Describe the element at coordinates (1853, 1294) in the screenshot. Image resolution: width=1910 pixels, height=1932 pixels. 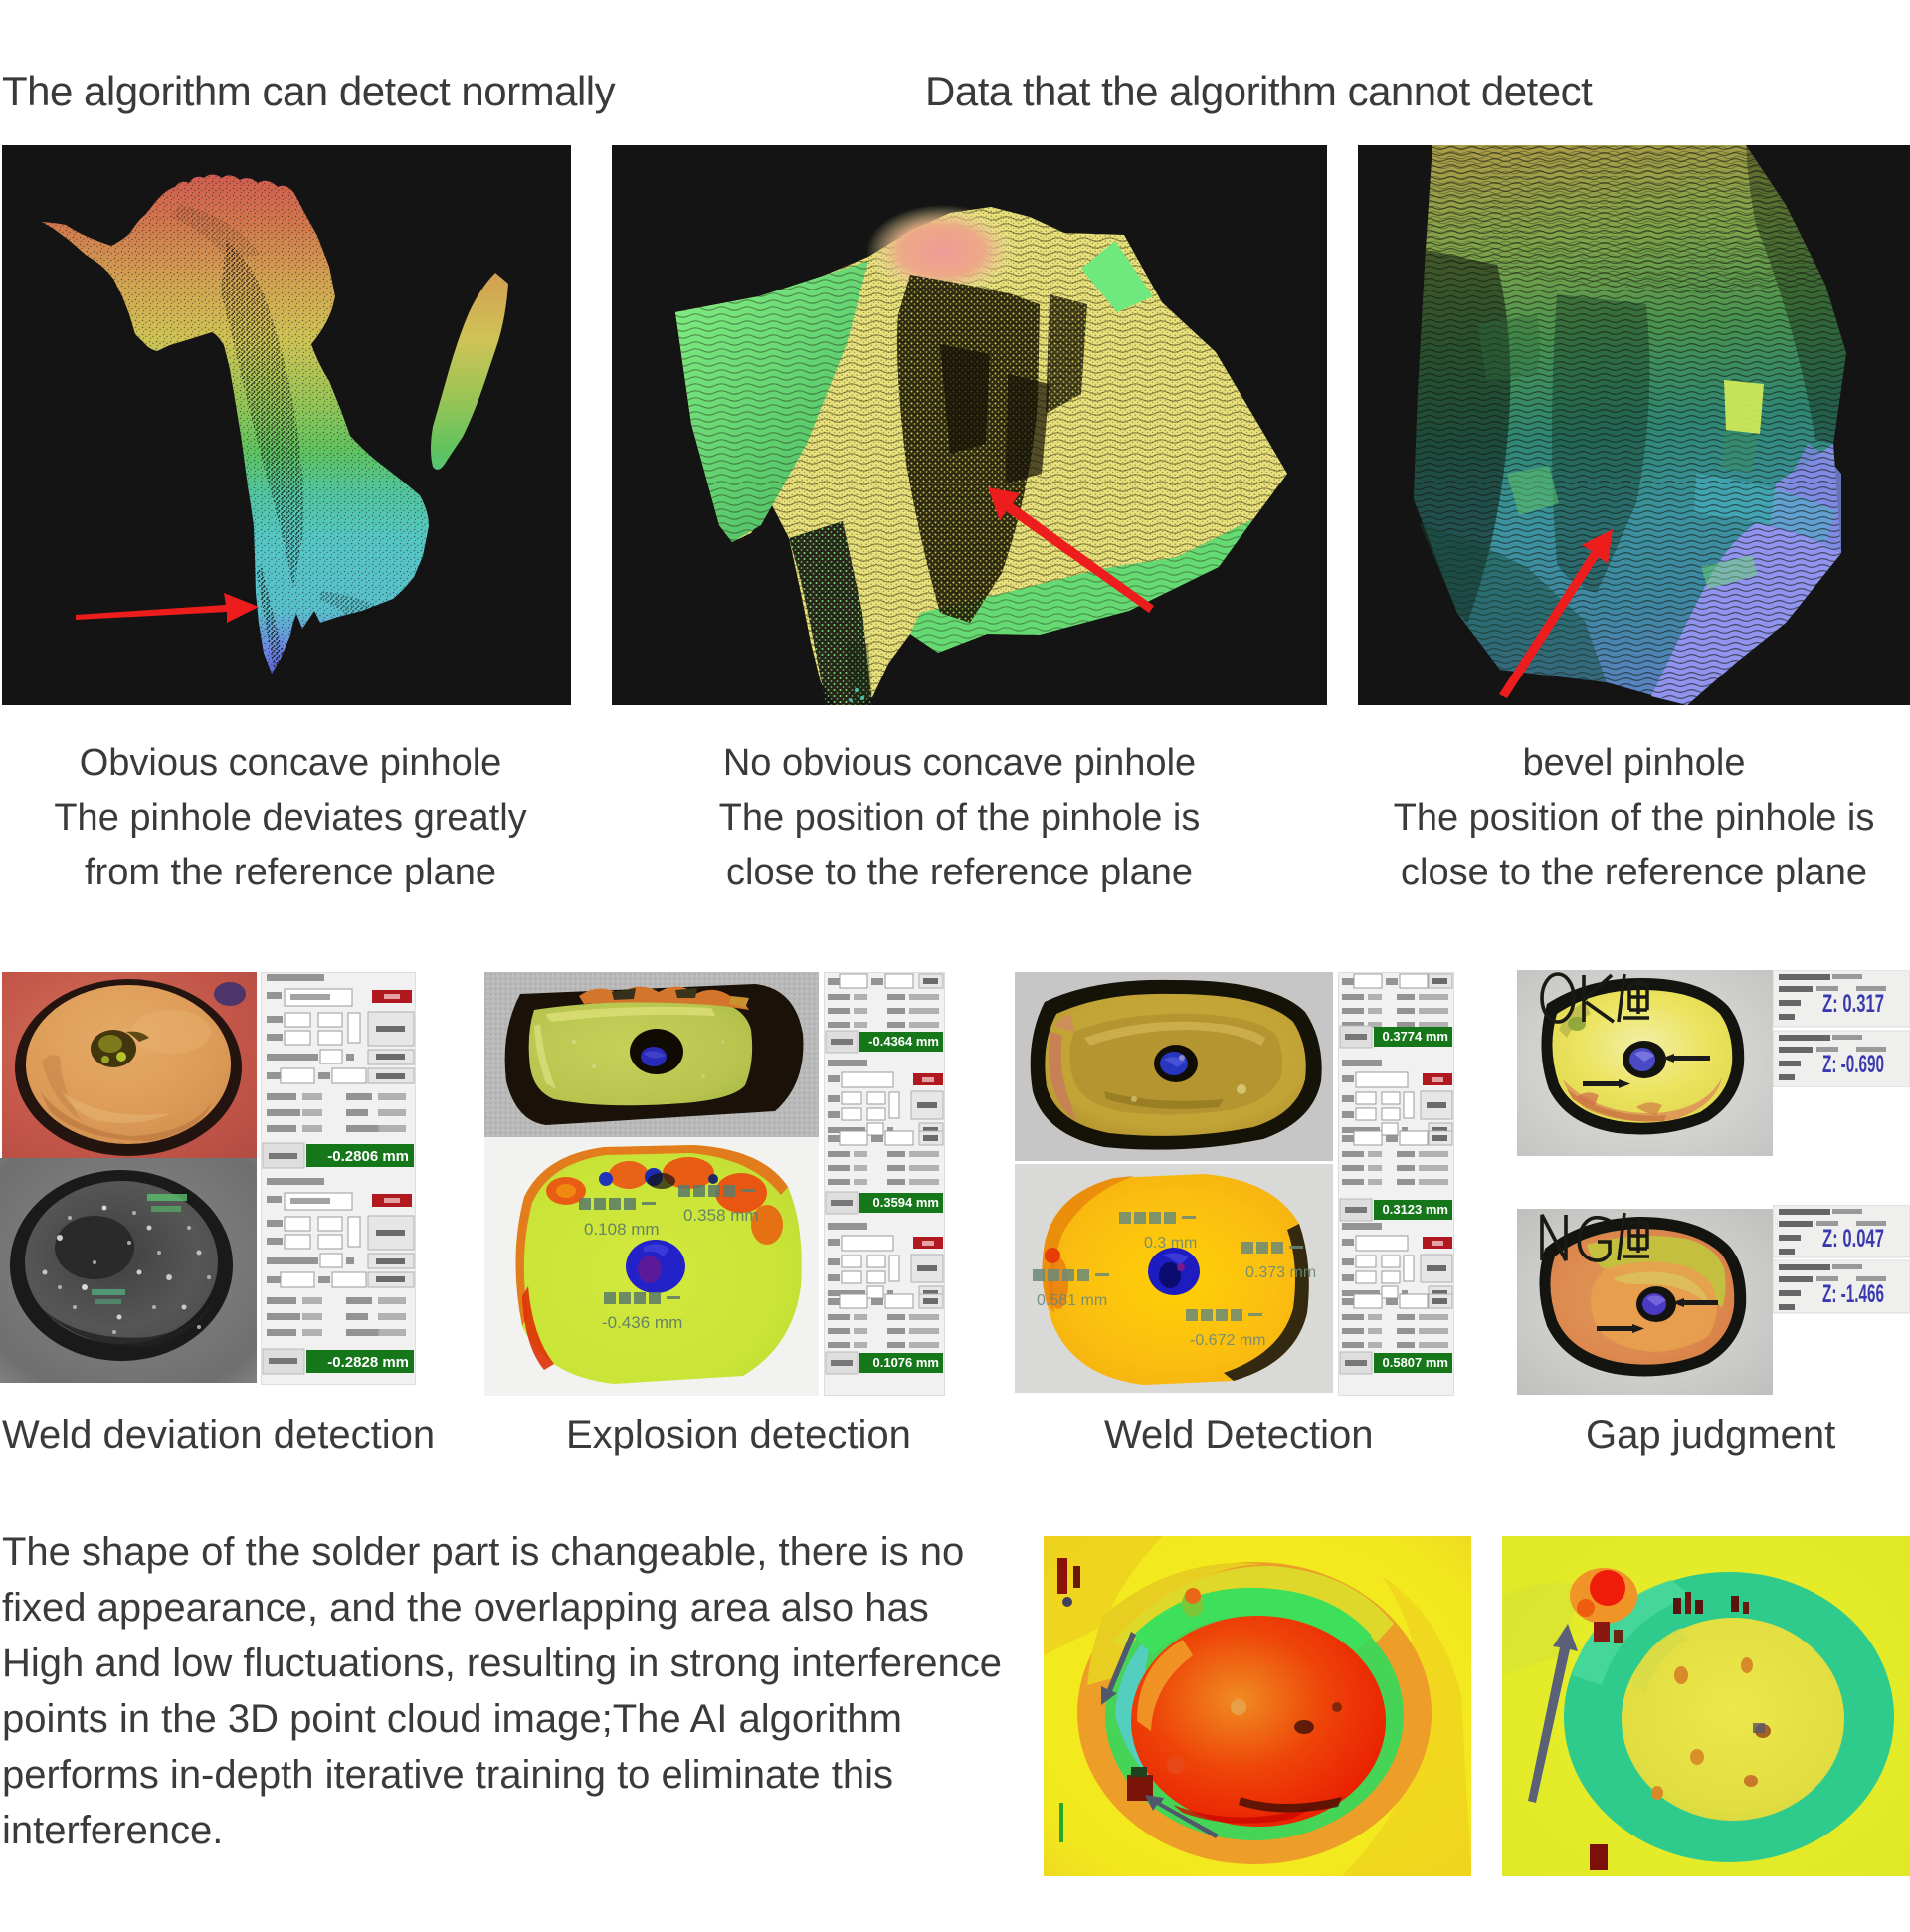
I see `svg-text: Z: -1.466` at that location.